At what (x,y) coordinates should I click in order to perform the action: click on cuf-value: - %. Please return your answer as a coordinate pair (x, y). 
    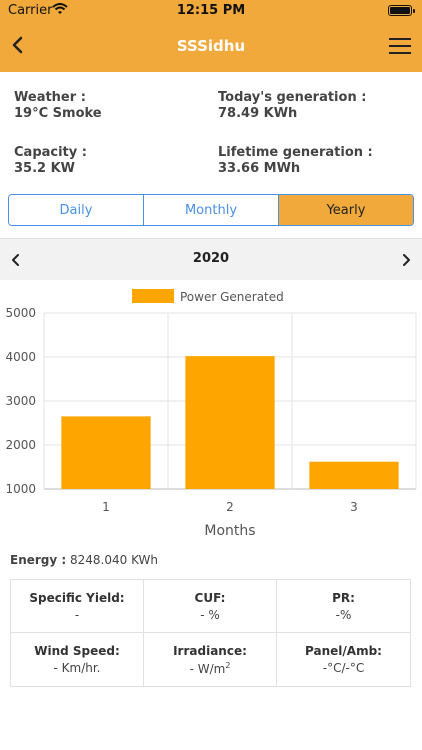
    Looking at the image, I should click on (210, 614).